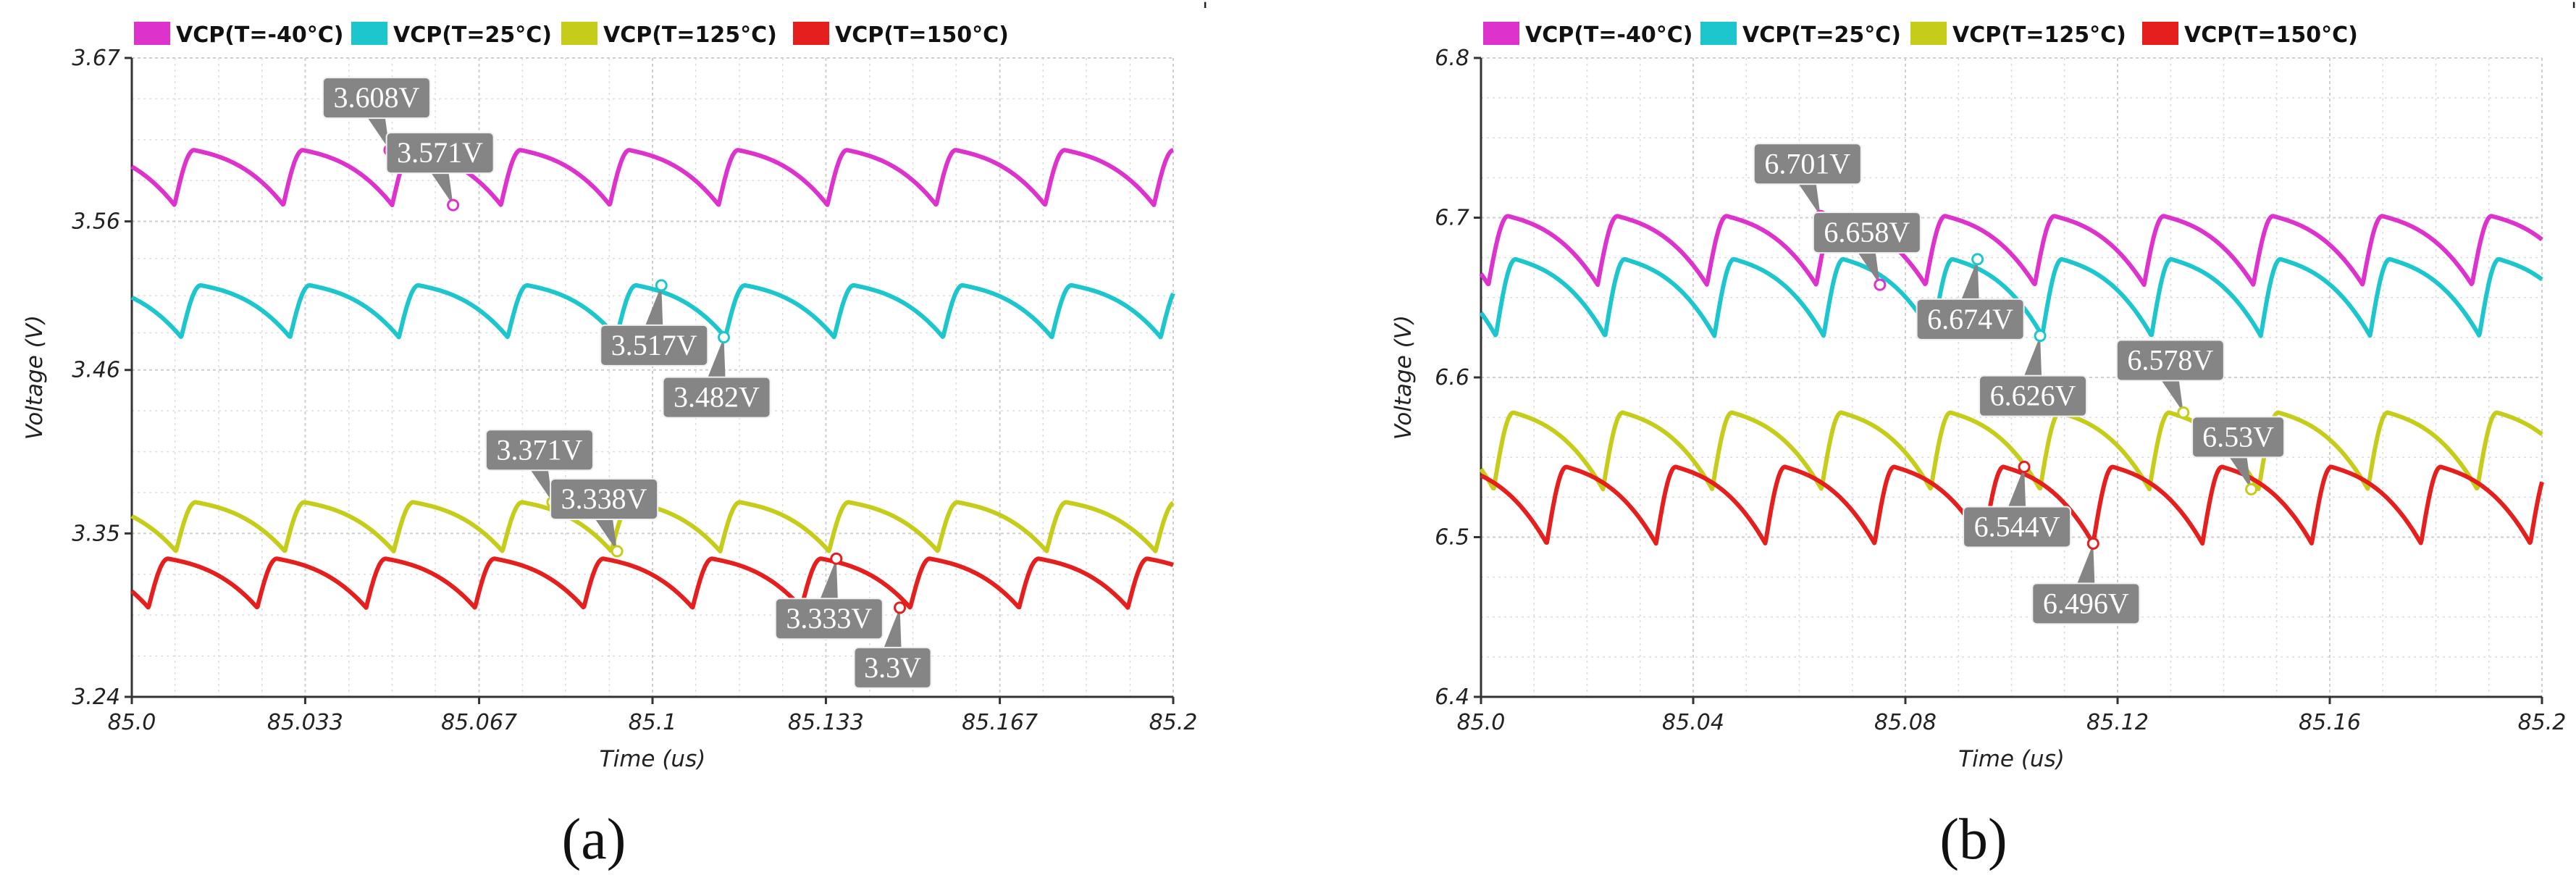  I want to click on legend-label: VCP(T=25°C), so click(1821, 35).